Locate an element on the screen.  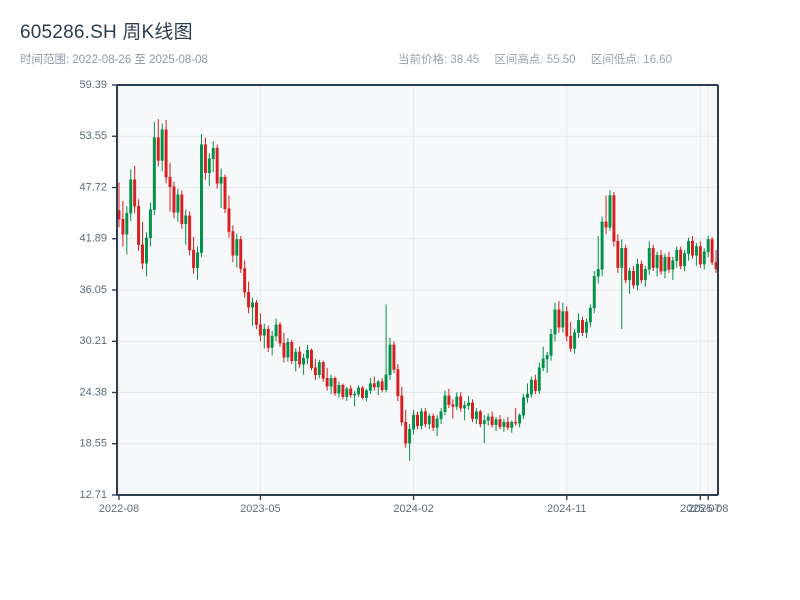
x-tick-label: 2023-05 is located at coordinates (260, 509).